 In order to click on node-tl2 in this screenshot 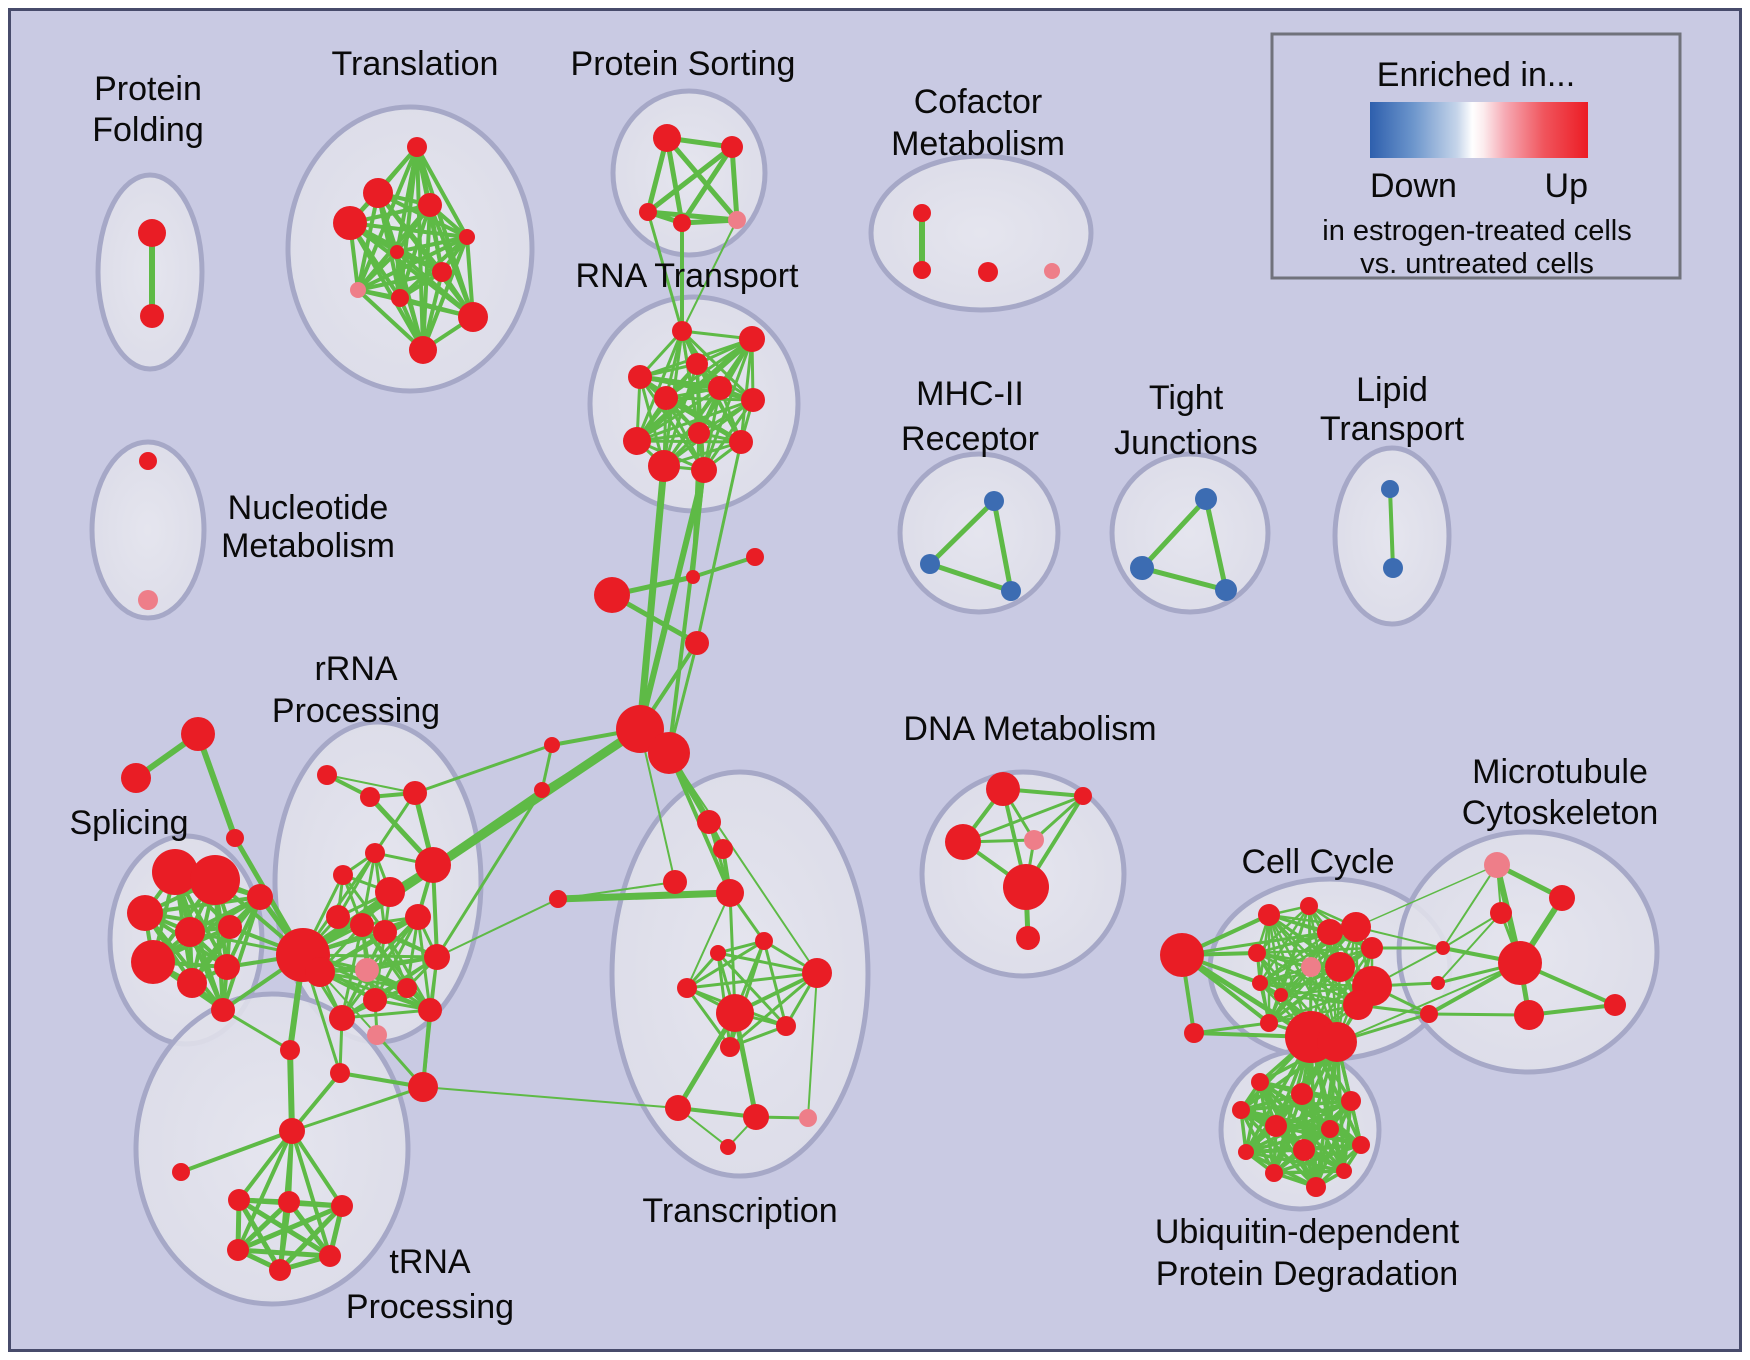, I will do `click(378, 193)`.